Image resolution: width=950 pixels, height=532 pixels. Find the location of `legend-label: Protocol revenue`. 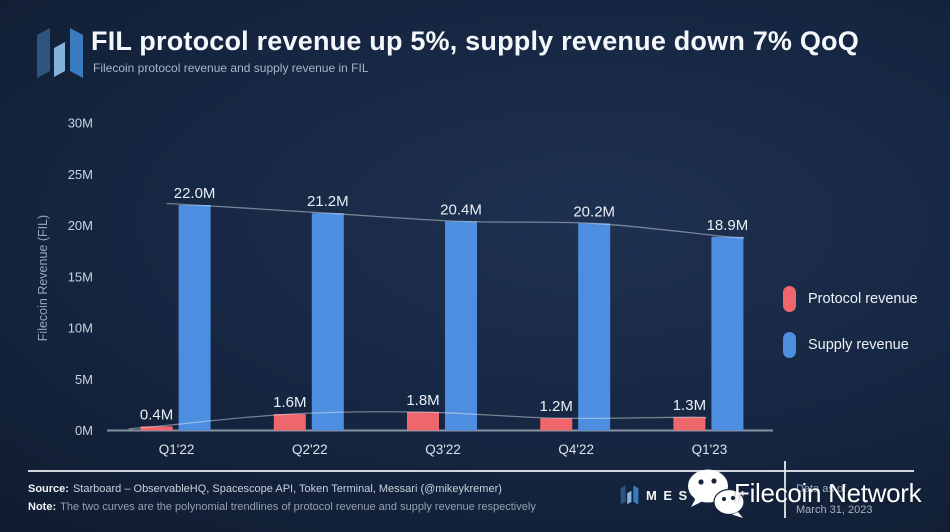

legend-label: Protocol revenue is located at coordinates (863, 299).